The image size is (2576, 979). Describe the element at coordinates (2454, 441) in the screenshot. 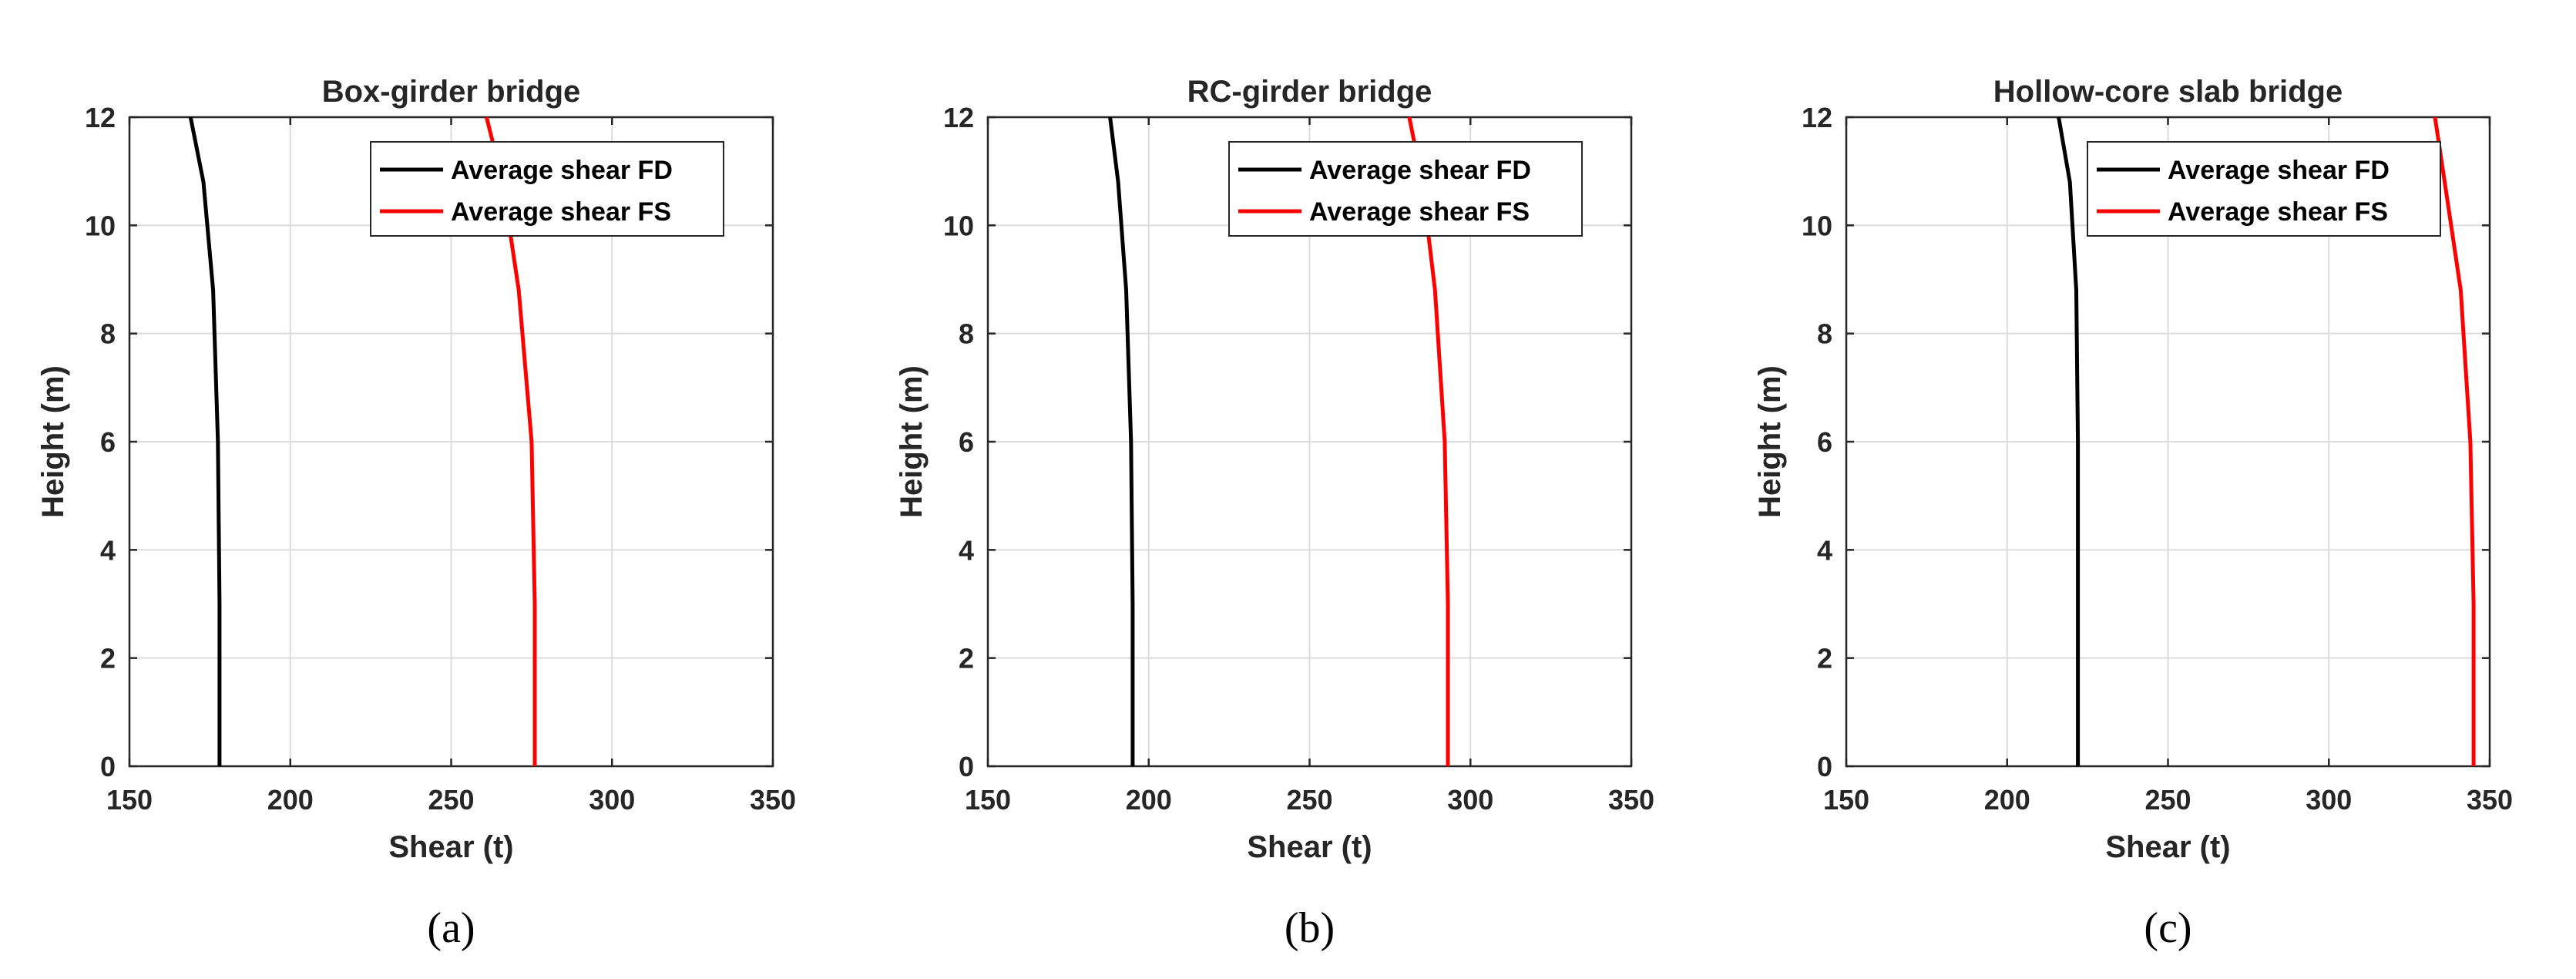

I see `series-line-fs` at that location.